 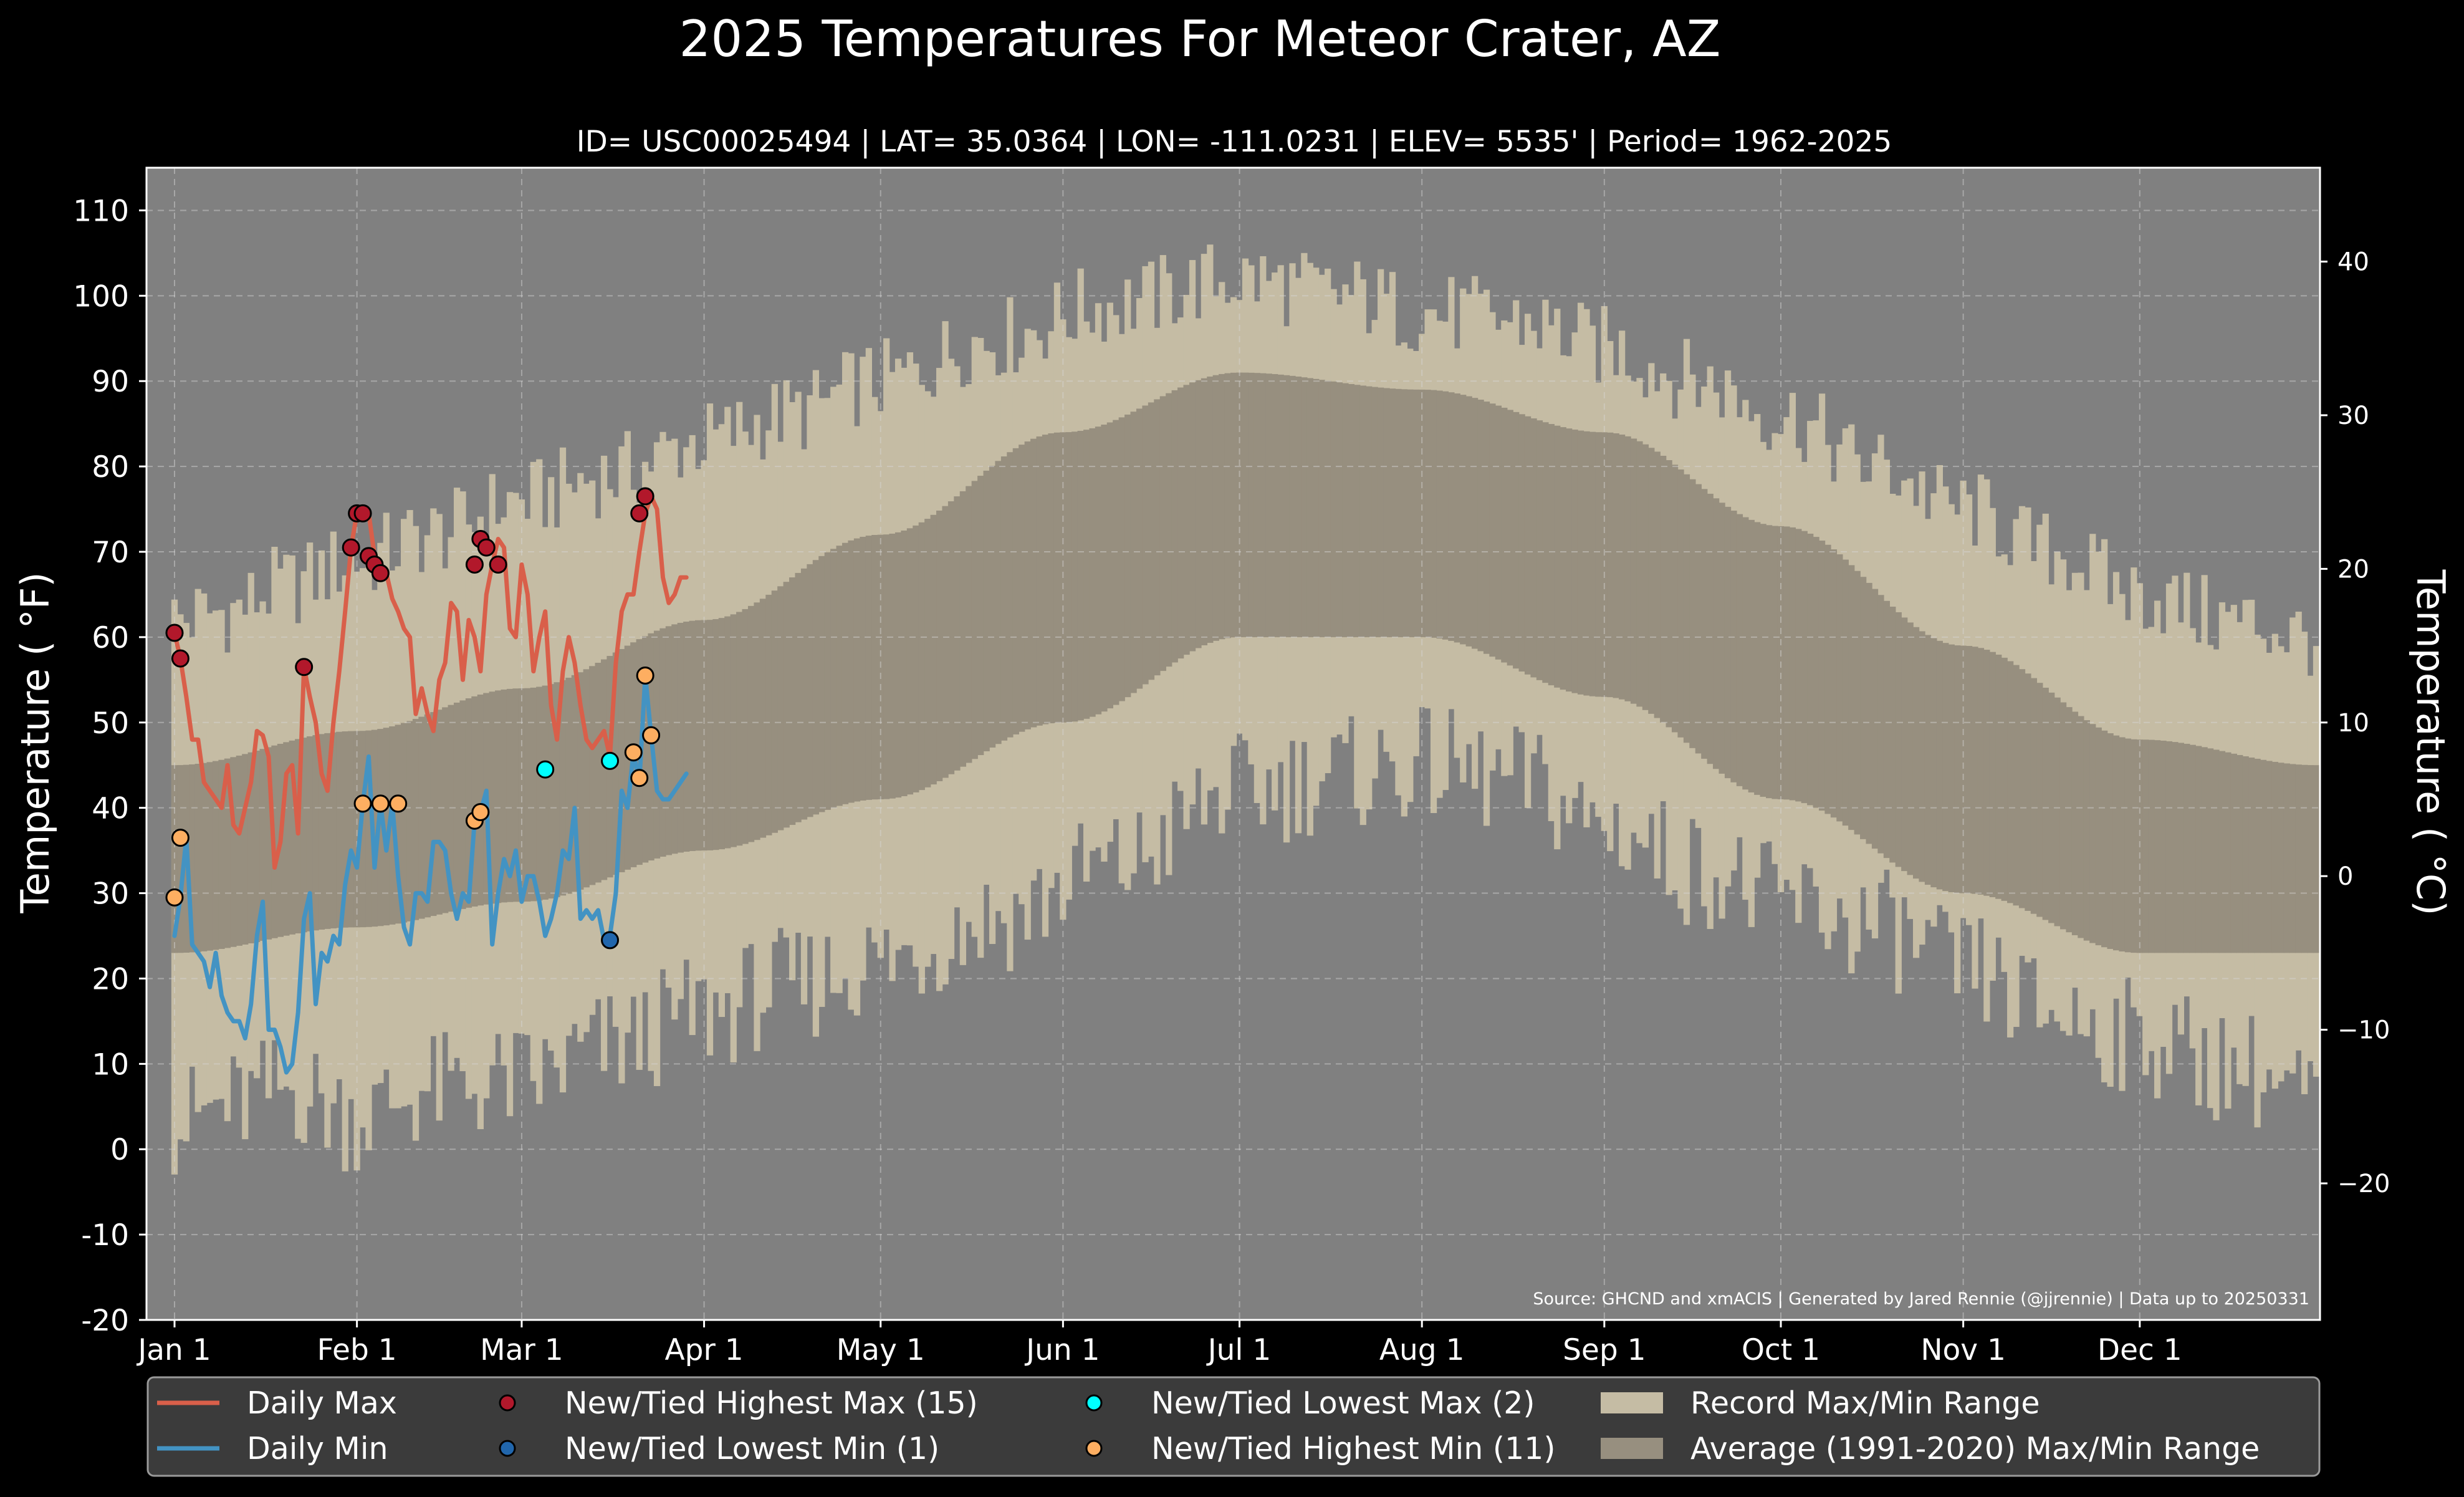 What do you see at coordinates (101, 296) in the screenshot?
I see `y-tick-label-left: 100` at bounding box center [101, 296].